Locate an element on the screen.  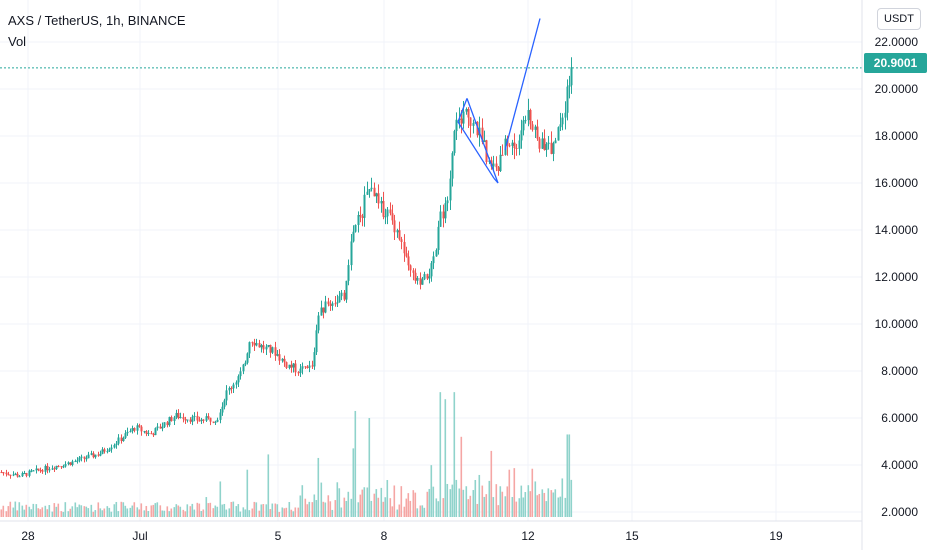
price-tick-label: 12.0000 is located at coordinates (897, 277).